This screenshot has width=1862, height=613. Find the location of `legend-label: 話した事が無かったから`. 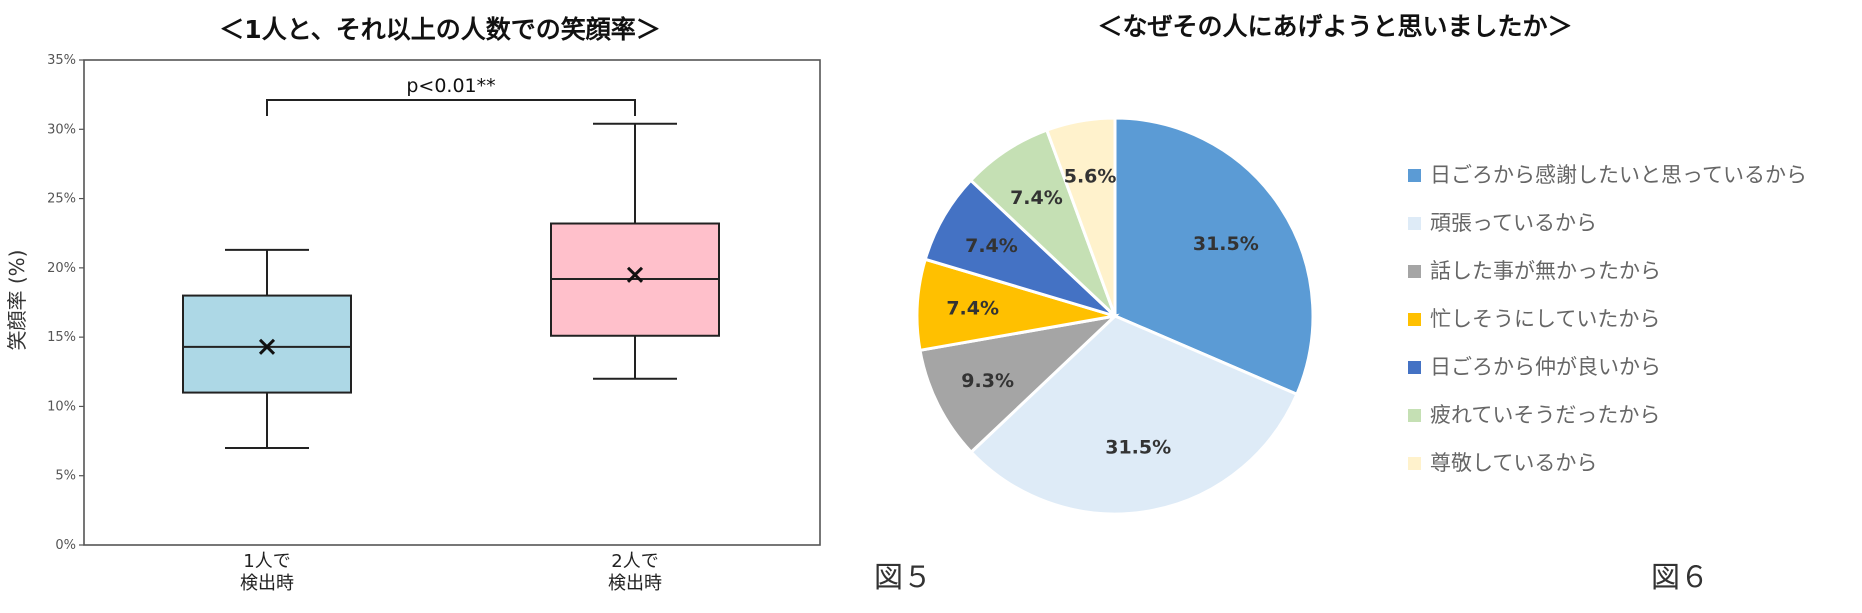

legend-label: 話した事が無かったから is located at coordinates (1545, 271).